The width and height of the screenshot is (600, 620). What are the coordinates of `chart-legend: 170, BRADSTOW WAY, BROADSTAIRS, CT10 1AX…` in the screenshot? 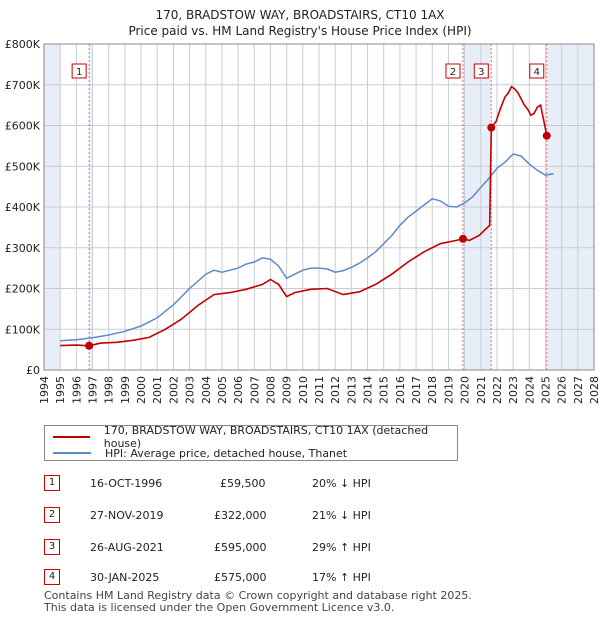 It's located at (251, 442).